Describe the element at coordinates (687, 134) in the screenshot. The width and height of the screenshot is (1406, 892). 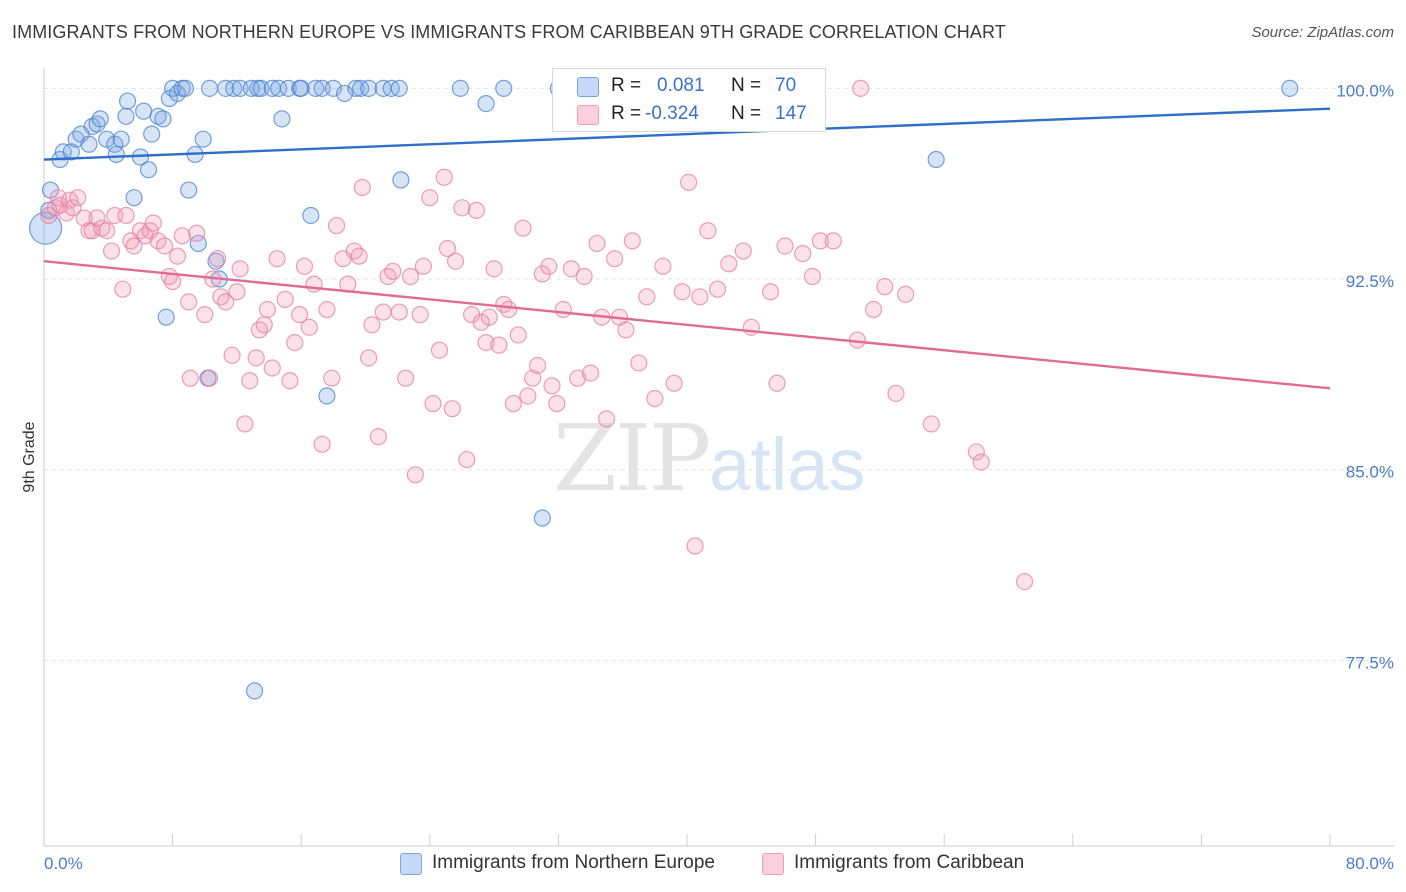
I see `trend-line-northern-europe` at that location.